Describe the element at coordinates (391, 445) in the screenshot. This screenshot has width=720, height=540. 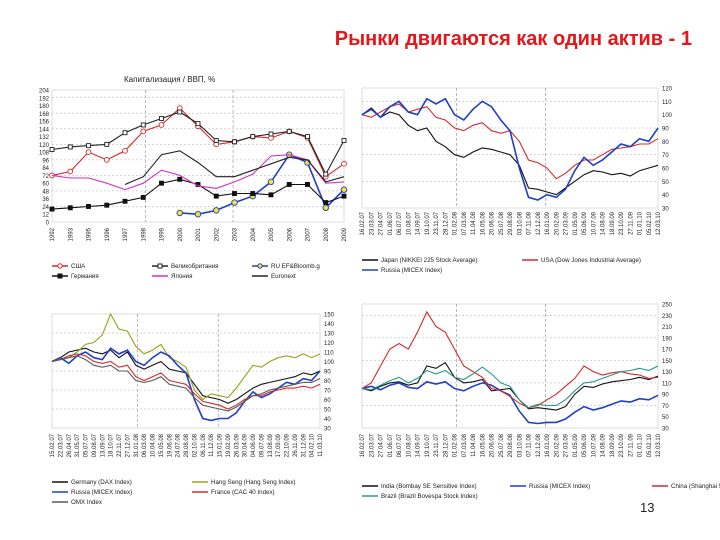
I see `x-tick-label: 01.06.07` at that location.